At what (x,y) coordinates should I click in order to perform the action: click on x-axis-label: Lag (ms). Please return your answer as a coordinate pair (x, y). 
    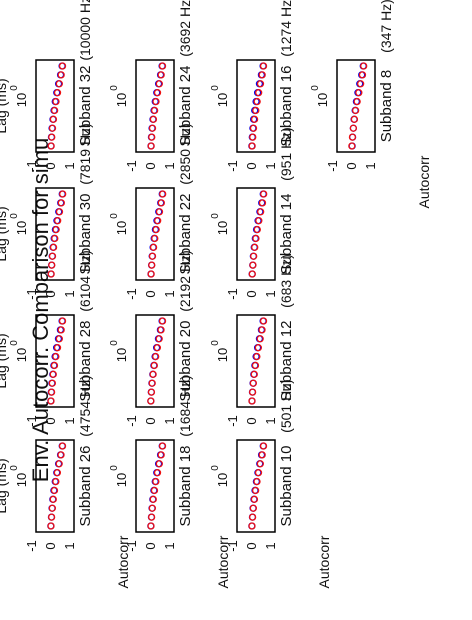
    Looking at the image, I should click on (4, 360).